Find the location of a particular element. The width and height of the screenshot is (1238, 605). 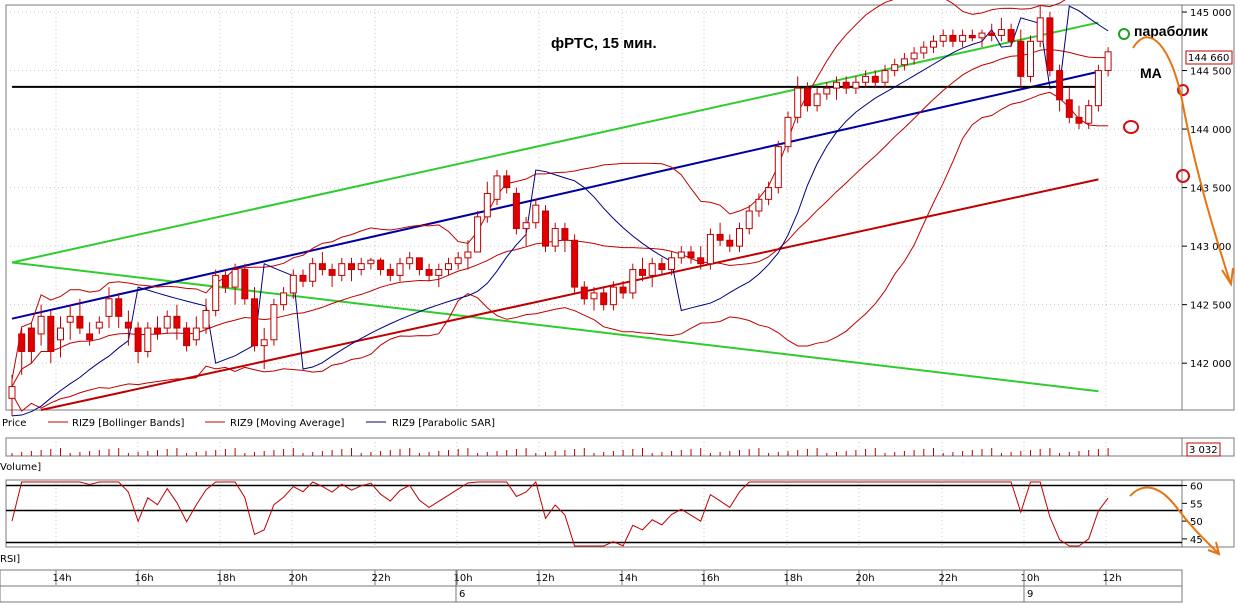

time-tick-label: 18h is located at coordinates (225, 578).